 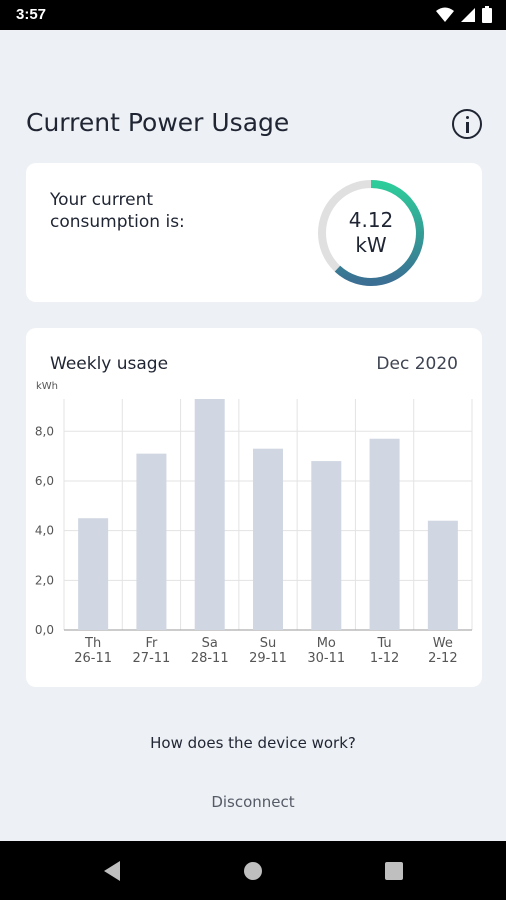 I want to click on x-tick-date: 30-11, so click(x=326, y=658).